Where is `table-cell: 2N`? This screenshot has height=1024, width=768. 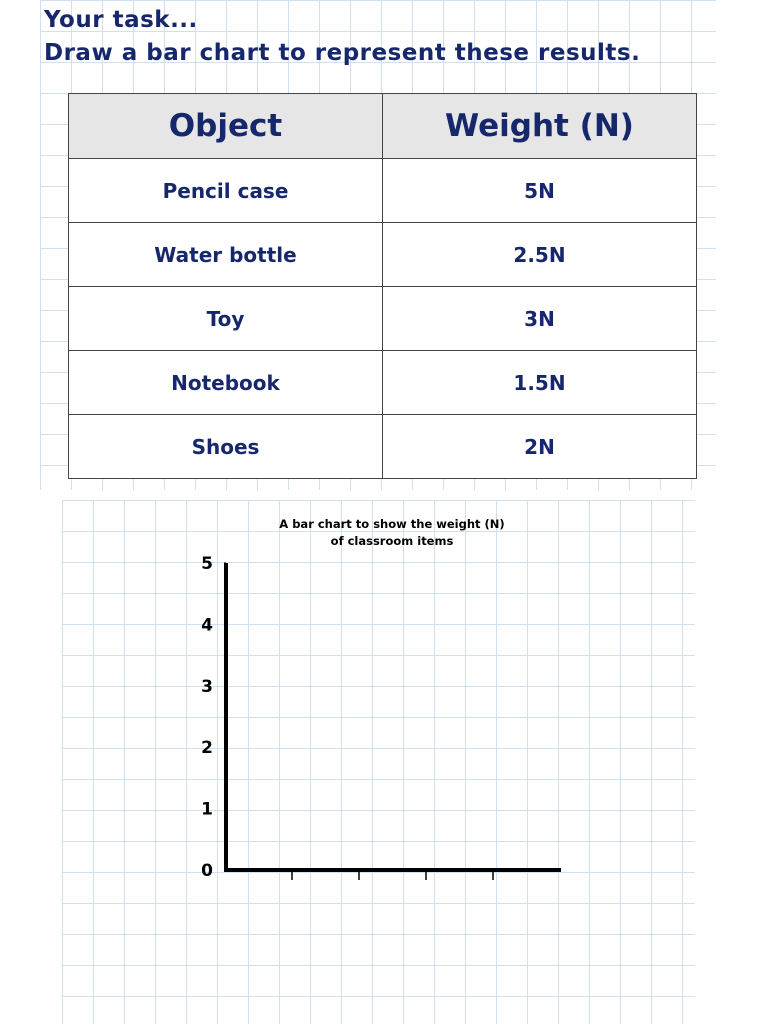
table-cell: 2N is located at coordinates (539, 446).